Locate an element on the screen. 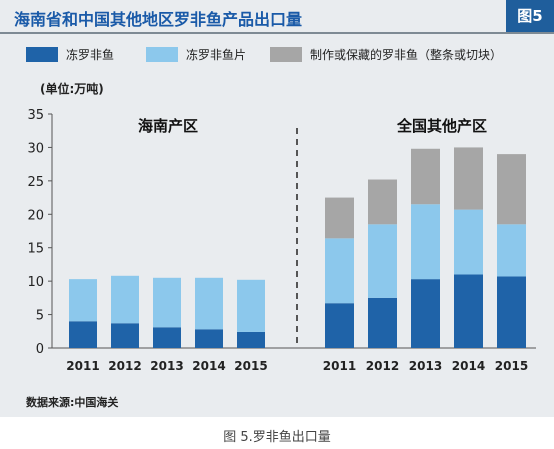 This screenshot has width=554, height=449. y-tick-label: 35 is located at coordinates (35, 115).